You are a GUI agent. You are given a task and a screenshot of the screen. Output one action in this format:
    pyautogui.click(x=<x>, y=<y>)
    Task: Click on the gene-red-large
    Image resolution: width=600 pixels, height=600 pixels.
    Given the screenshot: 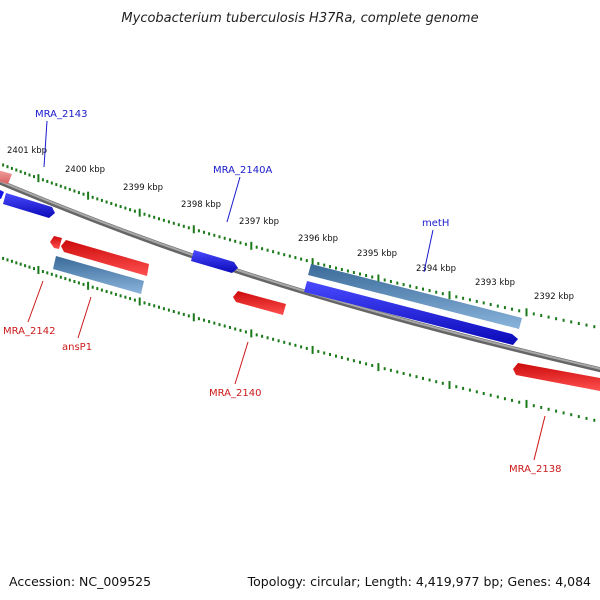 What is the action you would take?
    pyautogui.click(x=105, y=258)
    